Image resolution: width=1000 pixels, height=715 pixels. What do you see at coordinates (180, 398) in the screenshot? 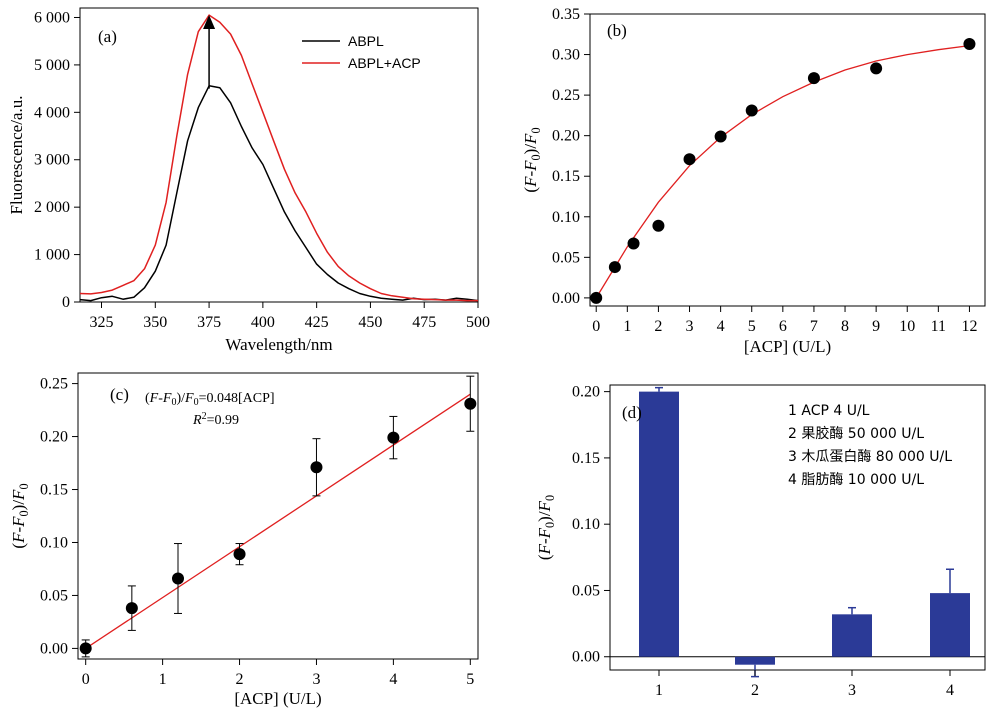
I see `equation-part: )/` at bounding box center [180, 398].